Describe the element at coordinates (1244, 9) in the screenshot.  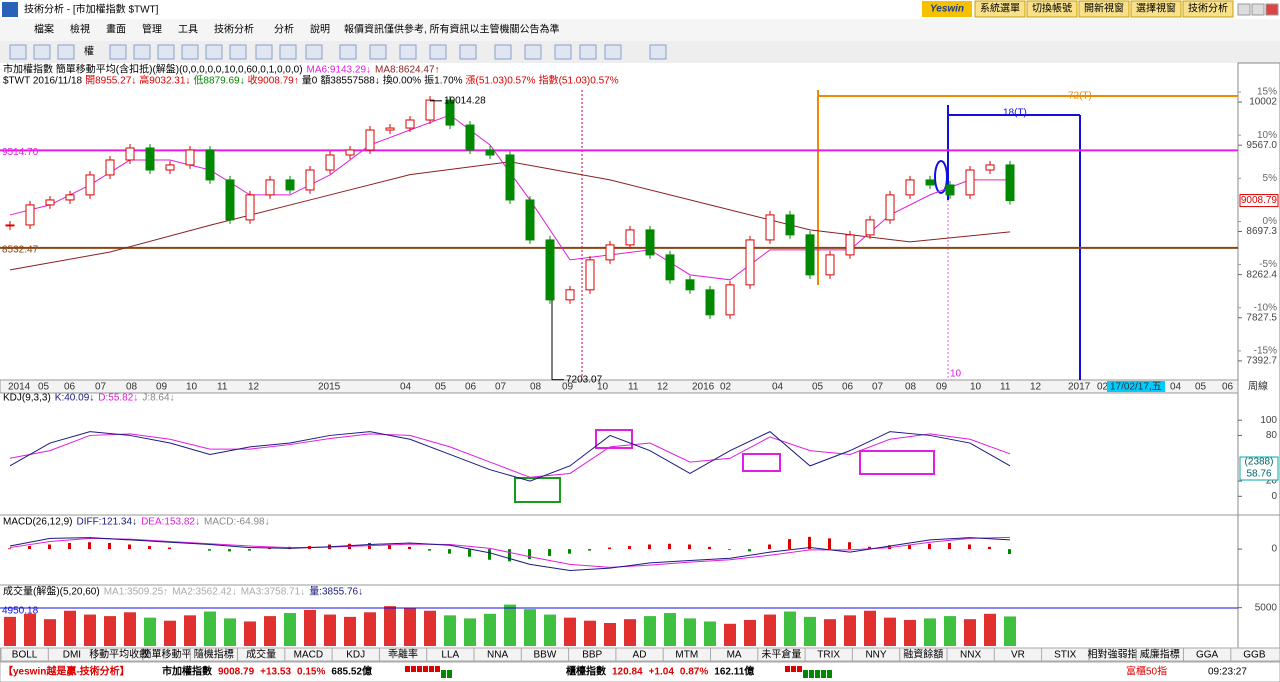
I see `minimize-button` at that location.